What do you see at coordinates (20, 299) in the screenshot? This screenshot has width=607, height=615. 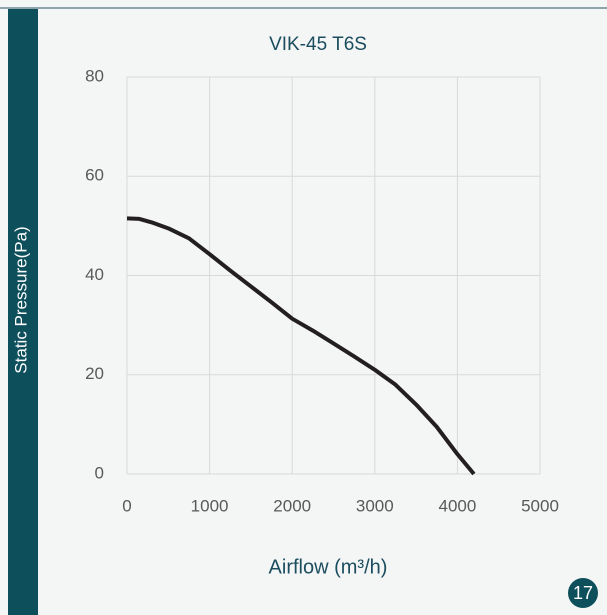 I see `y-axis-label: Static Pressure(Pa)` at bounding box center [20, 299].